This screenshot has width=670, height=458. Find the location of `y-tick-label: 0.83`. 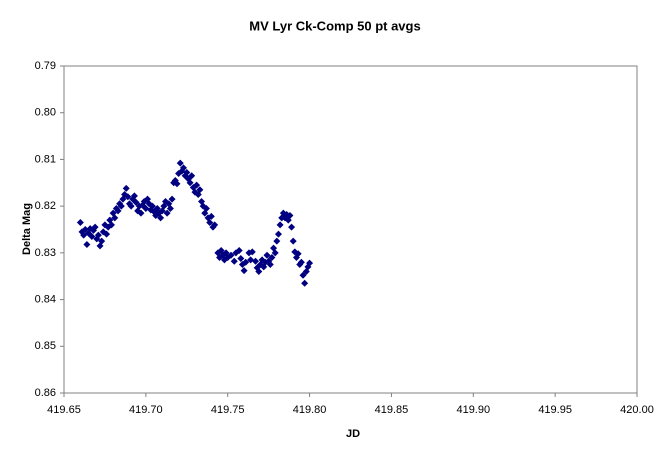

y-tick-label: 0.83 is located at coordinates (45, 253).